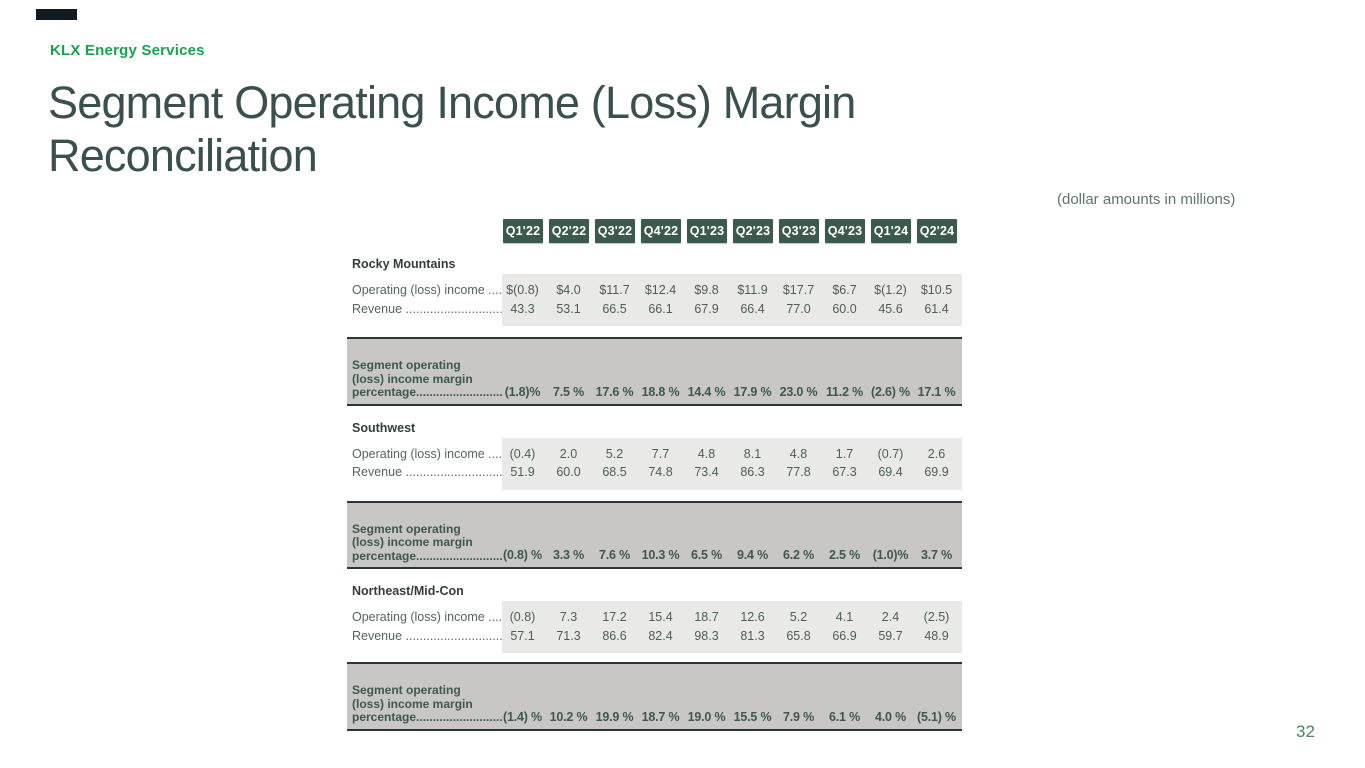  Describe the element at coordinates (936, 453) in the screenshot. I see `cell-Q2'24: 2.6` at that location.